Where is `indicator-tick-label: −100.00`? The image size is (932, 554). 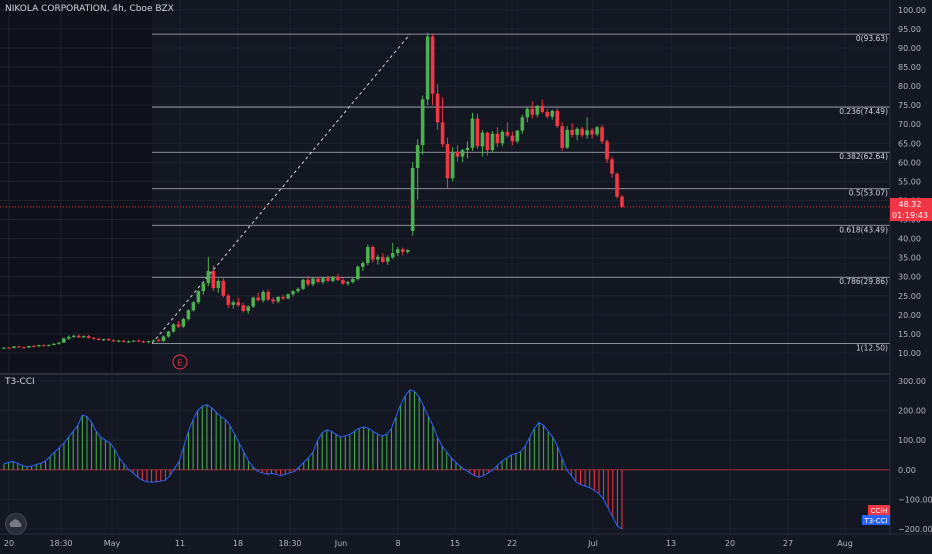 indicator-tick-label: −100.00 is located at coordinates (915, 499).